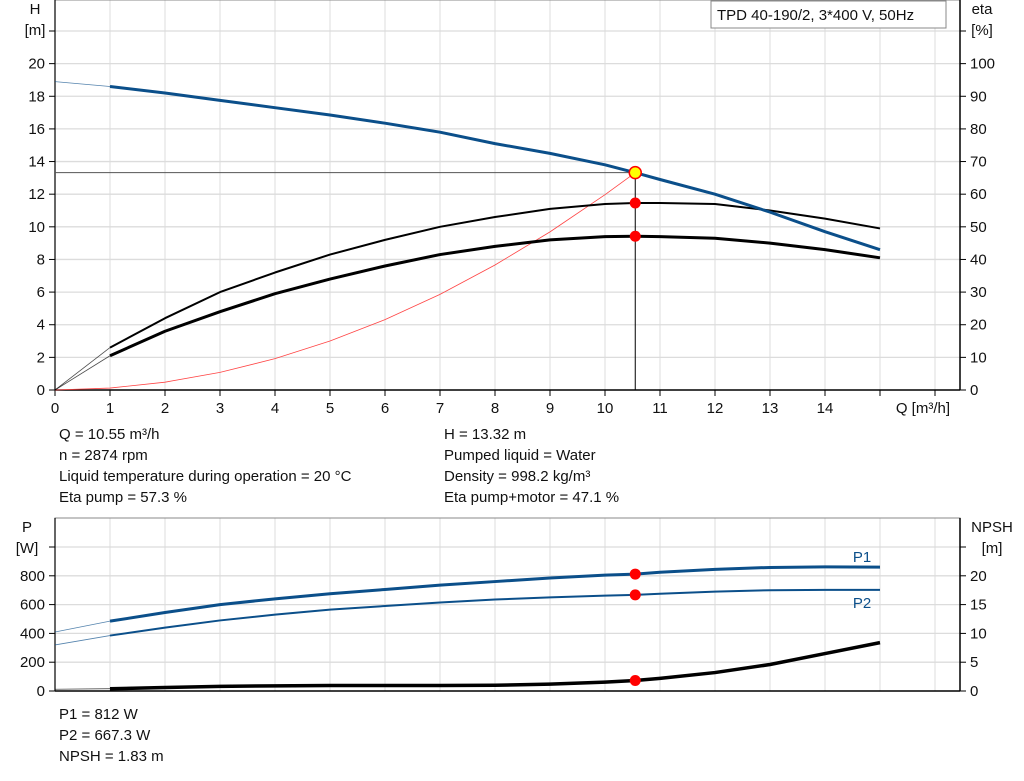 This screenshot has width=1024, height=781. Describe the element at coordinates (992, 527) in the screenshot. I see `npsh-axis-name: NPSH` at that location.